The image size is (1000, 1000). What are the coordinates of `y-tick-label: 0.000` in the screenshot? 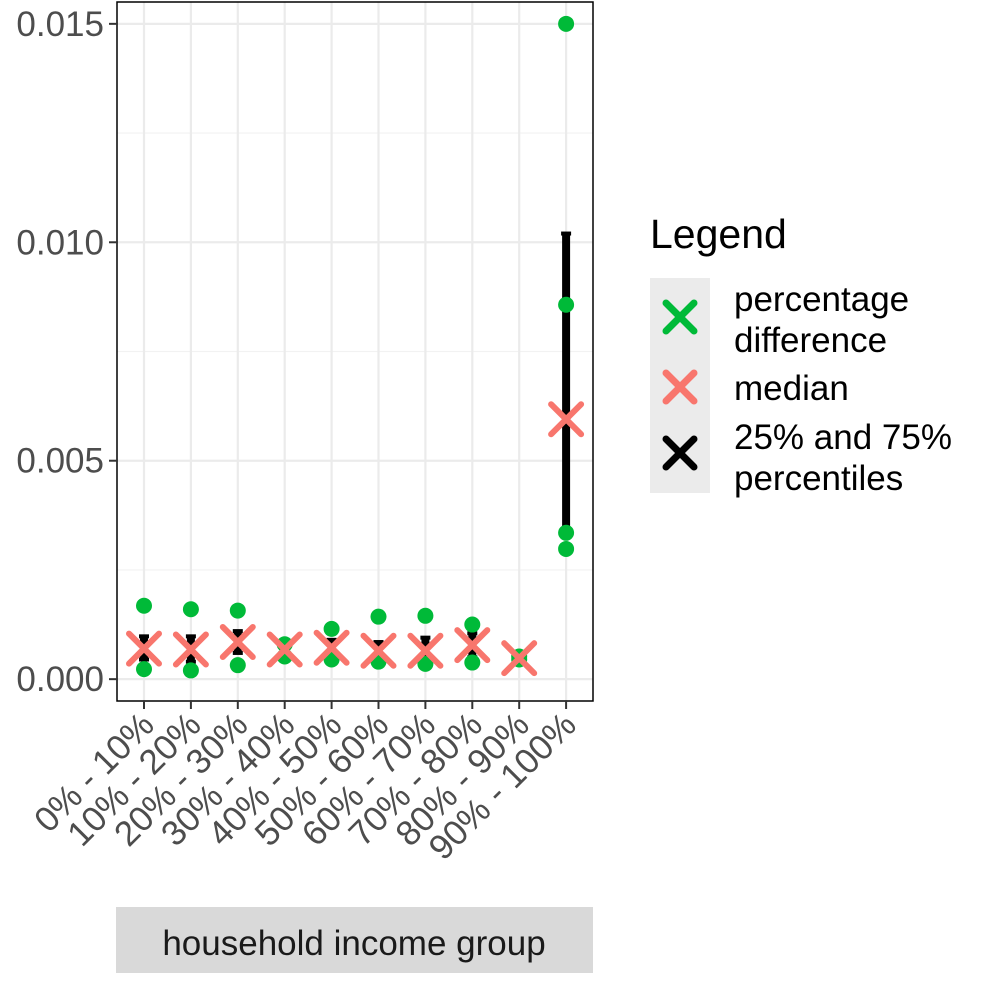 It's located at (60, 679).